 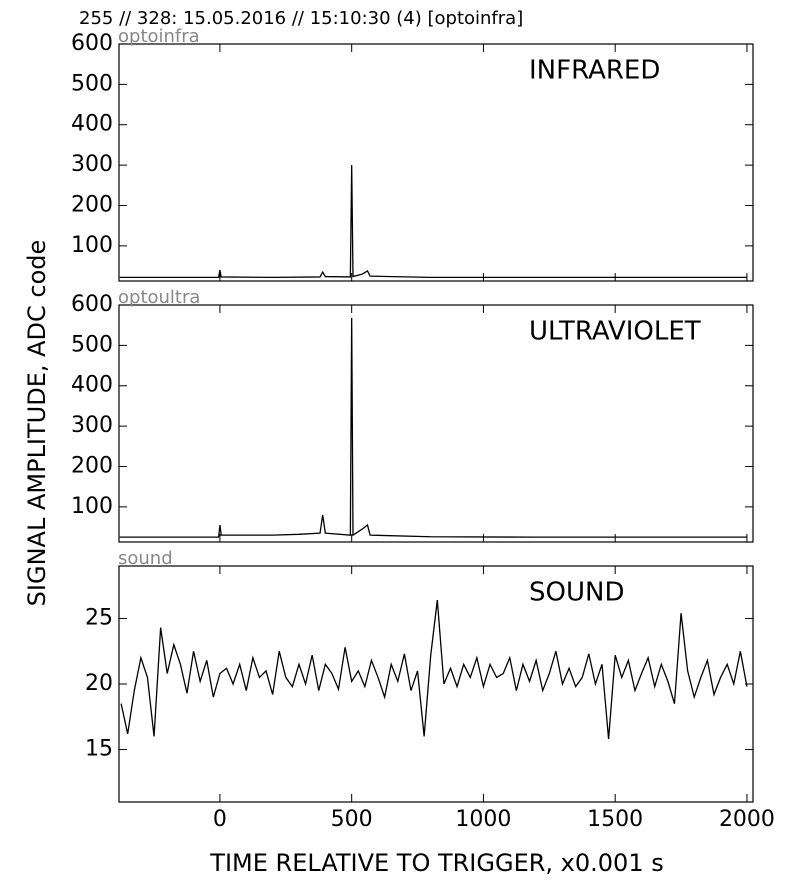 What do you see at coordinates (576, 593) in the screenshot?
I see `panel-annotation: SOUND` at bounding box center [576, 593].